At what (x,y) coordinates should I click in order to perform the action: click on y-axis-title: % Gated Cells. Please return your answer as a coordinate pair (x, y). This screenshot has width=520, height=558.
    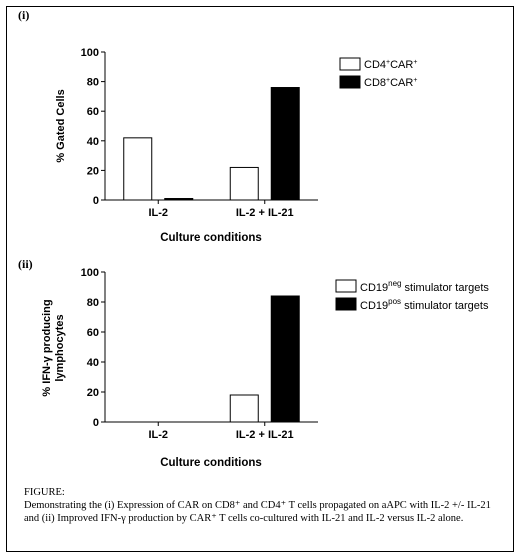
    Looking at the image, I should click on (61, 125).